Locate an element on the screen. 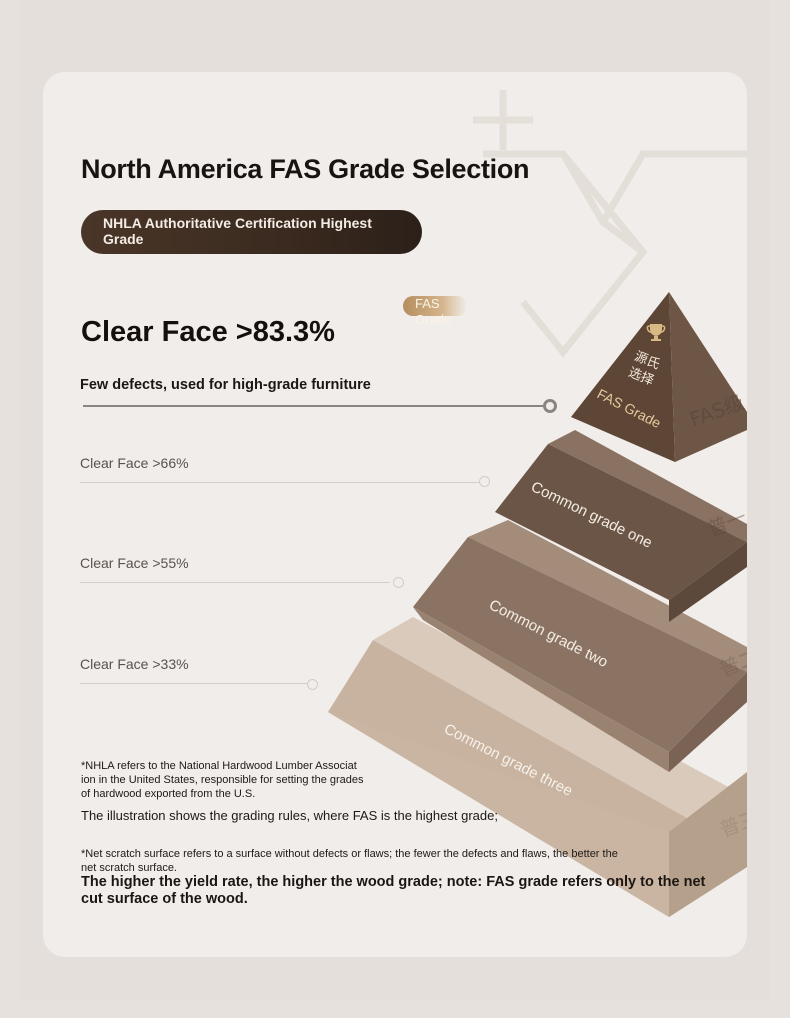 The width and height of the screenshot is (790, 1018). pyramid-level1-face is located at coordinates (621, 522).